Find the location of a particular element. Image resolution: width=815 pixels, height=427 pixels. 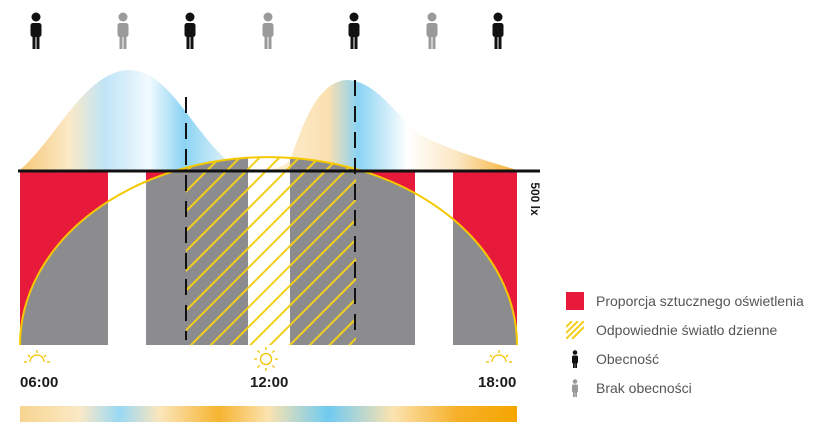

legend-item-presence: Obecność is located at coordinates (685, 358).